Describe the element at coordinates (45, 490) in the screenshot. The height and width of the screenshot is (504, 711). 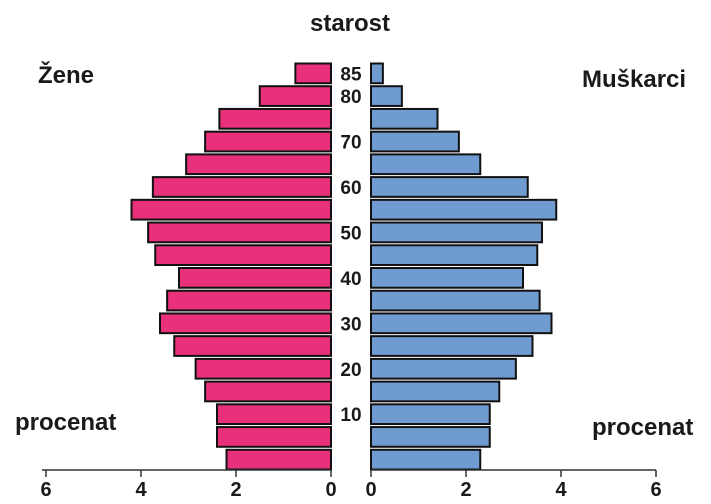
I see `x-tick-left-label: 6` at that location.